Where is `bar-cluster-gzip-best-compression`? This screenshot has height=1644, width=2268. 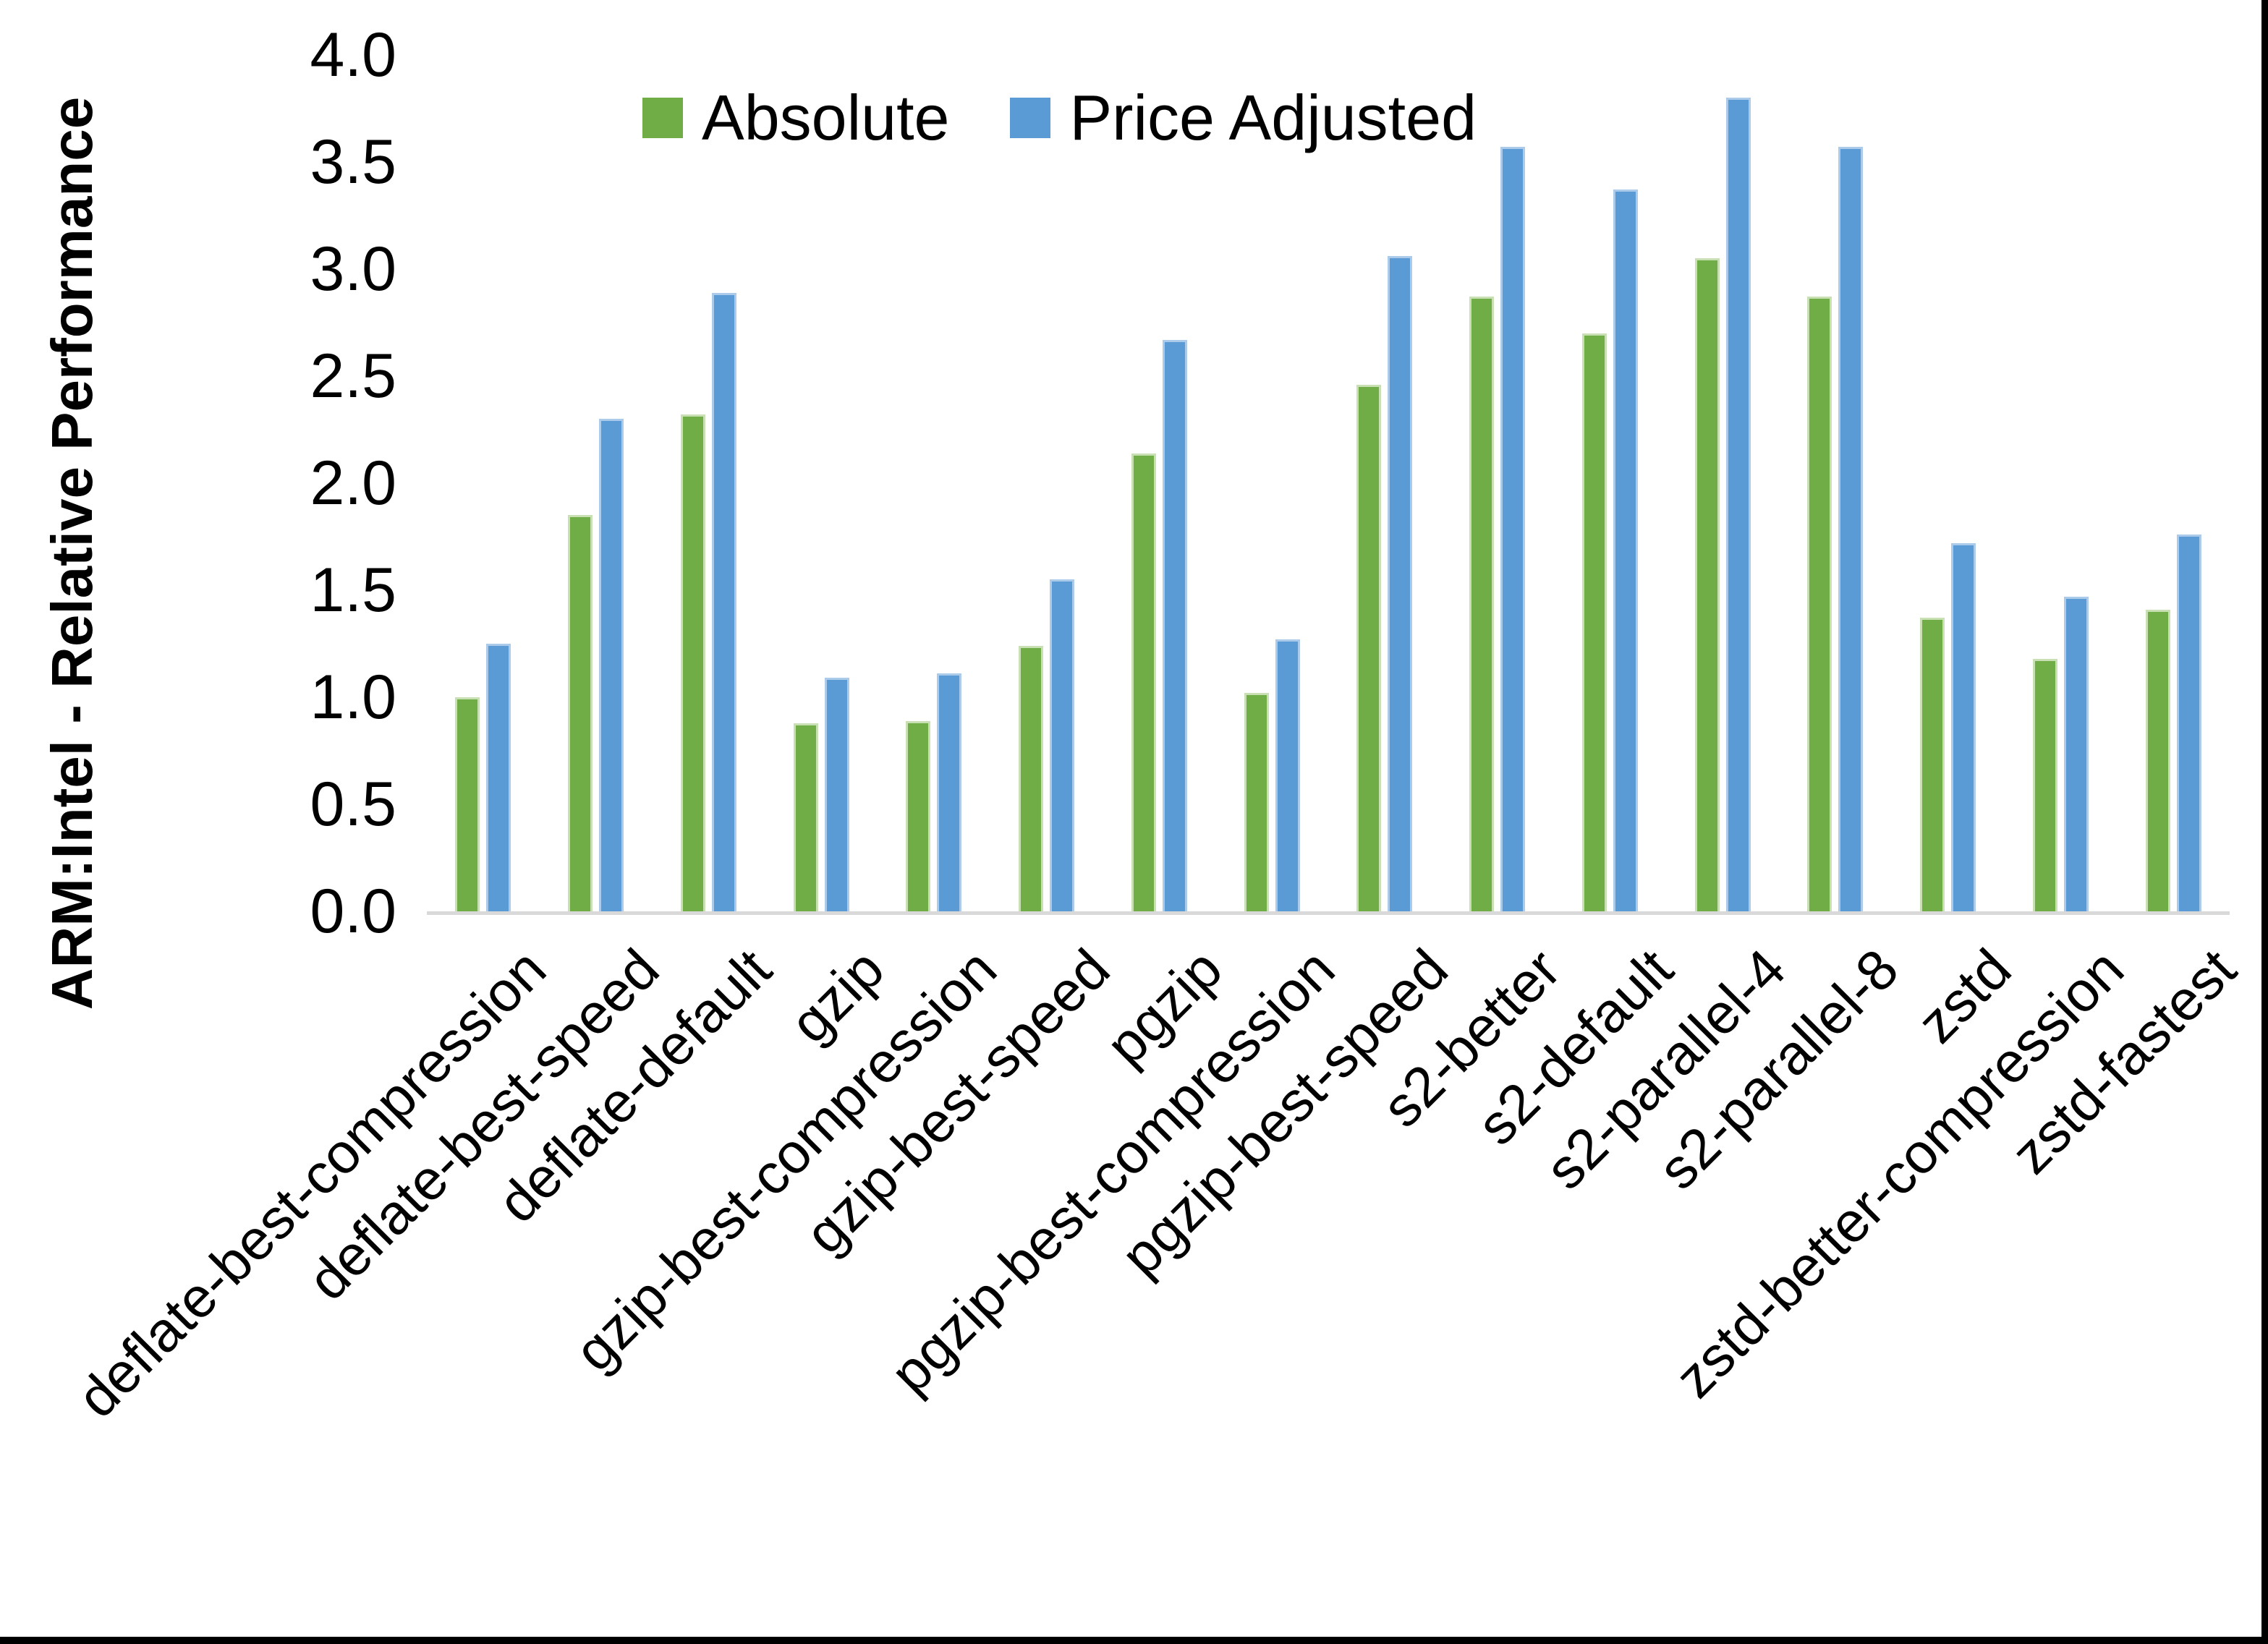 bar-cluster-gzip-best-compression is located at coordinates (934, 483).